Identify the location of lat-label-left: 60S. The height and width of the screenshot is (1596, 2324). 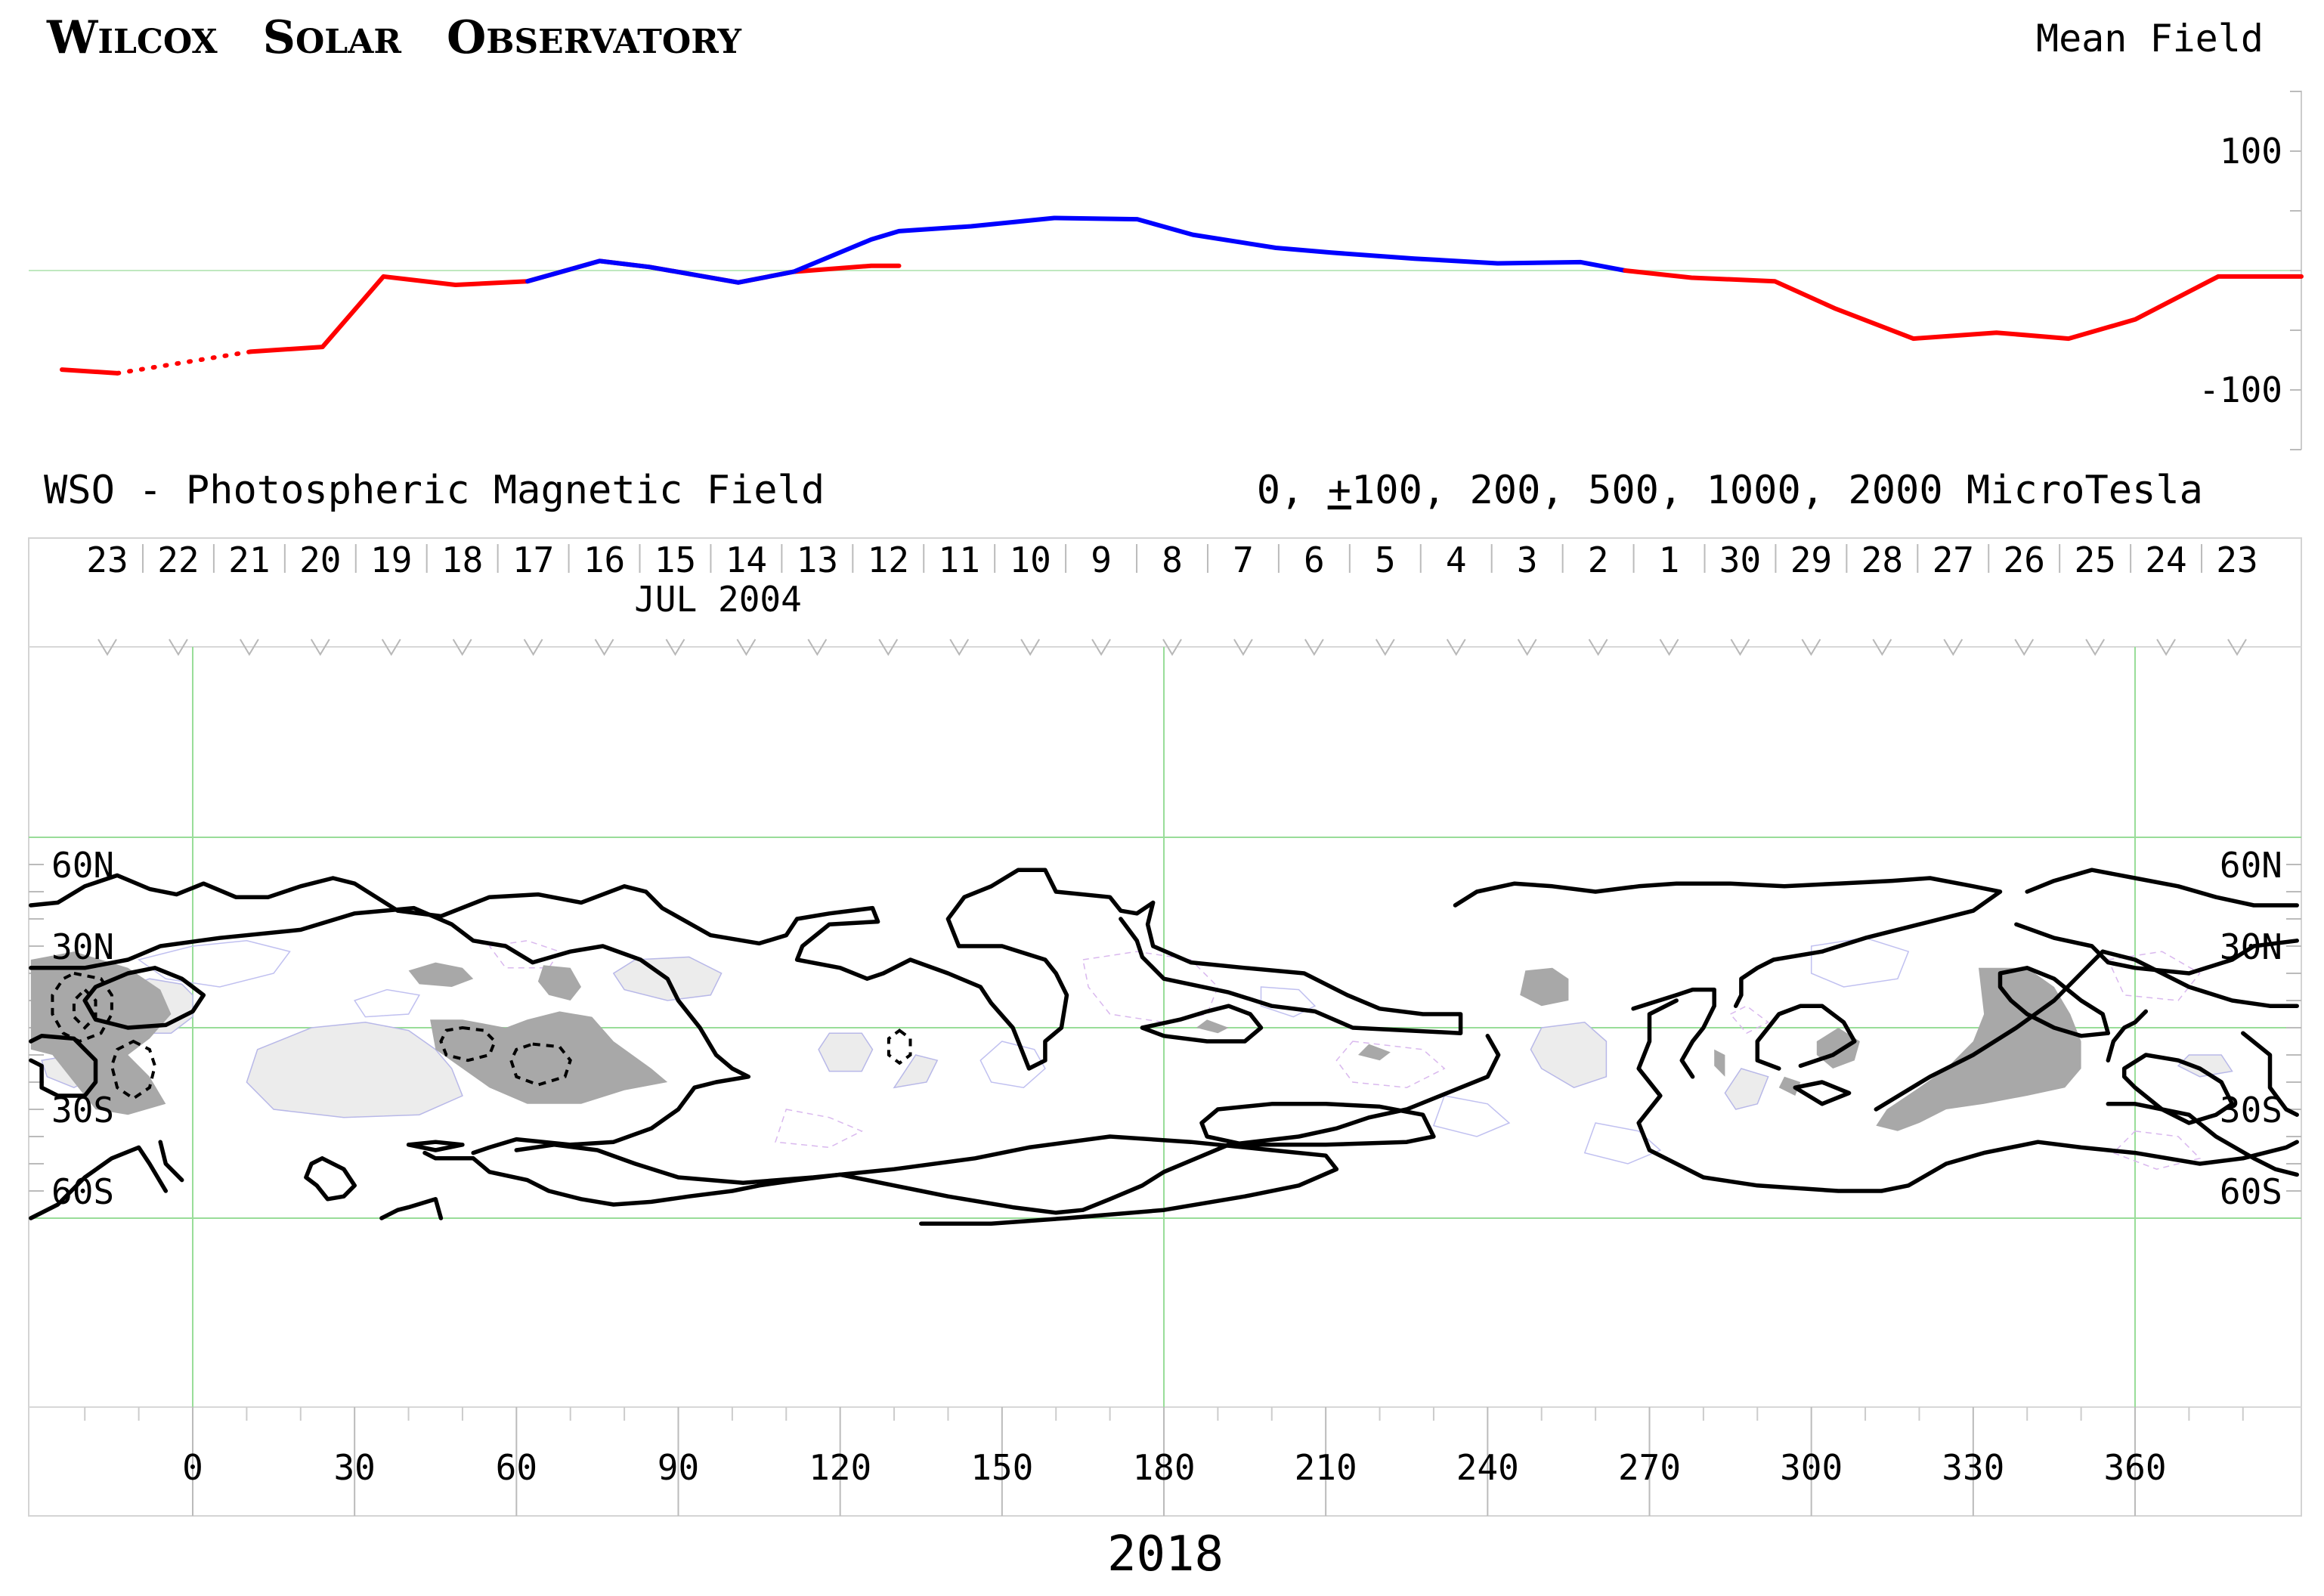
(82, 1191).